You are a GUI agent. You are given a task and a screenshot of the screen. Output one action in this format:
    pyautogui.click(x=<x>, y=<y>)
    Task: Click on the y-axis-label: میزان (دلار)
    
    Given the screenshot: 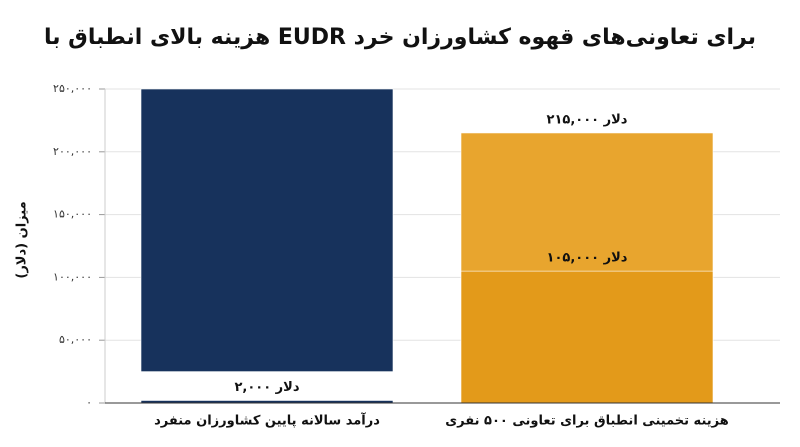 What is the action you would take?
    pyautogui.click(x=22, y=239)
    